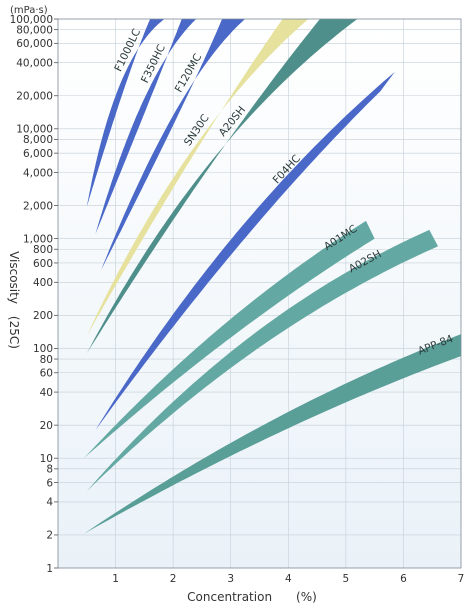 Image resolution: width=470 pixels, height=606 pixels. I want to click on y-tick-label: 1,000, so click(38, 239).